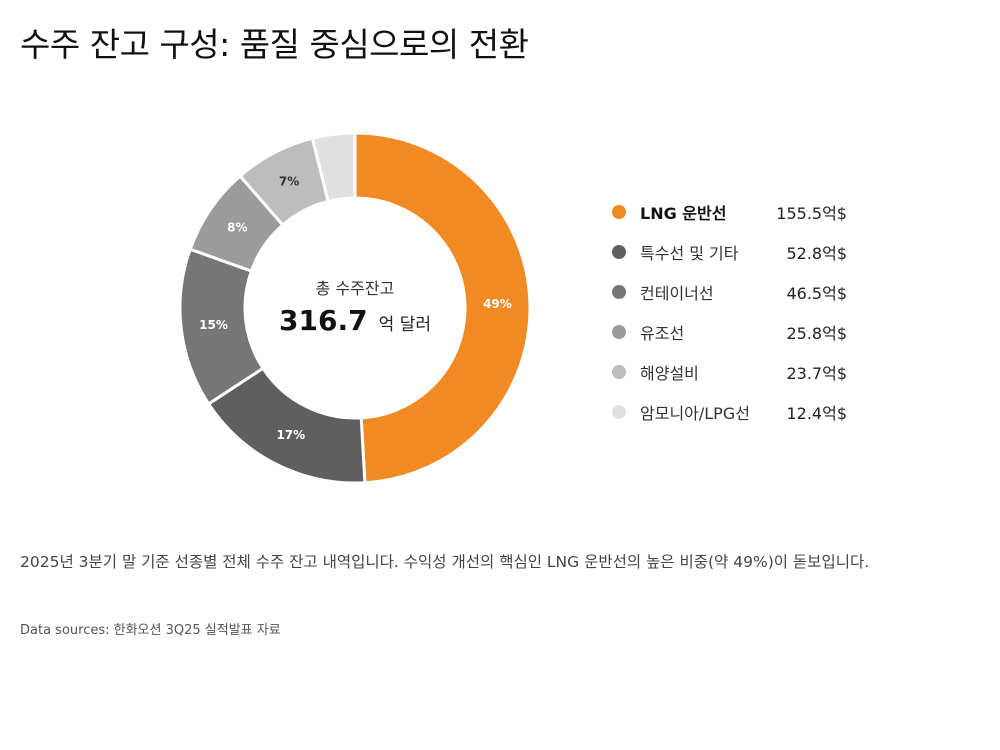  I want to click on center-total-label: 총 수주잔고, so click(355, 288).